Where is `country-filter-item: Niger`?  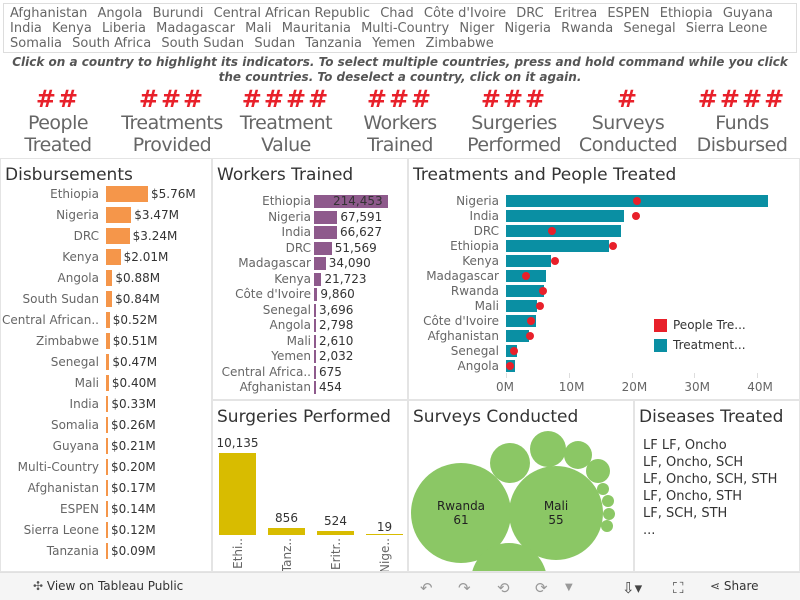
country-filter-item: Niger is located at coordinates (477, 28).